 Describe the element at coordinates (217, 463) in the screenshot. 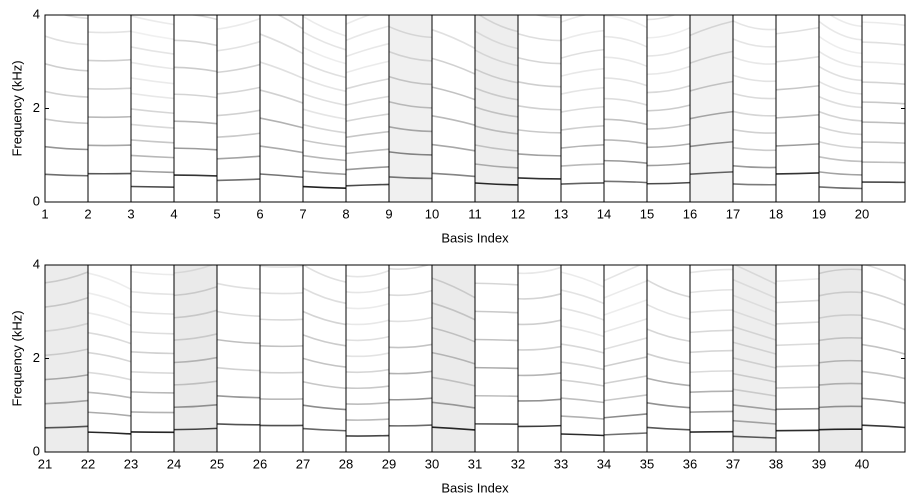

I see `x-tick-label: 25` at that location.